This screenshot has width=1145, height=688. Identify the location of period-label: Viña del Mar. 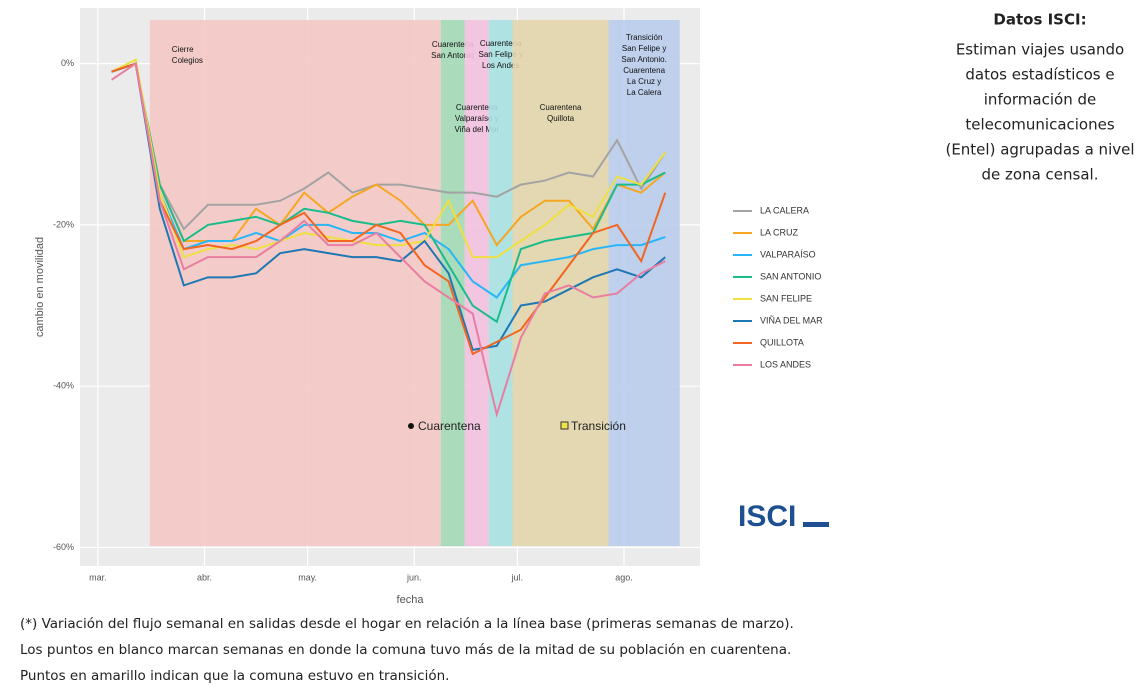
(476, 129).